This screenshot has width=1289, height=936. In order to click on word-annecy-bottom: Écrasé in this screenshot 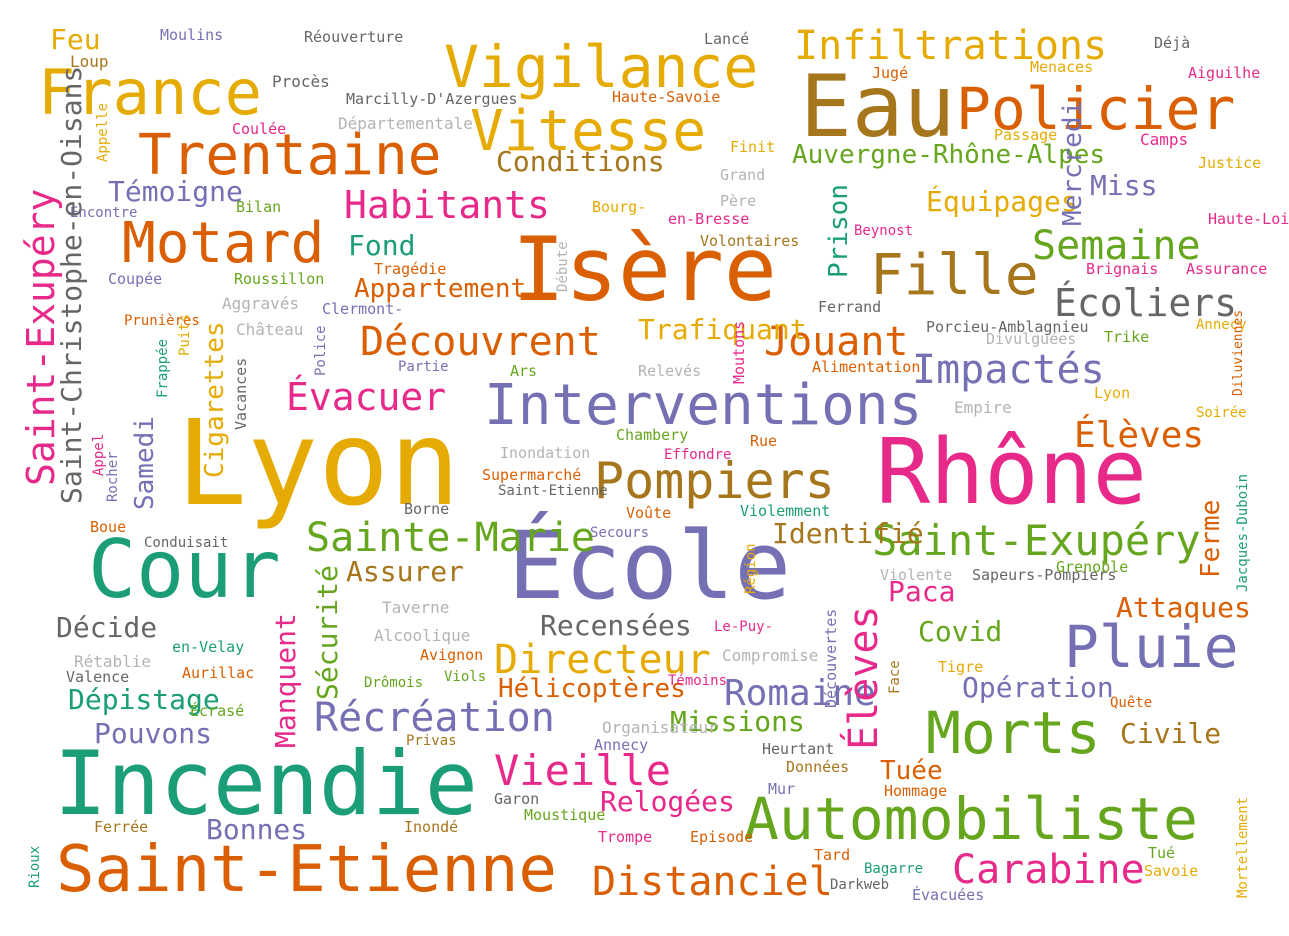, I will do `click(217, 711)`.